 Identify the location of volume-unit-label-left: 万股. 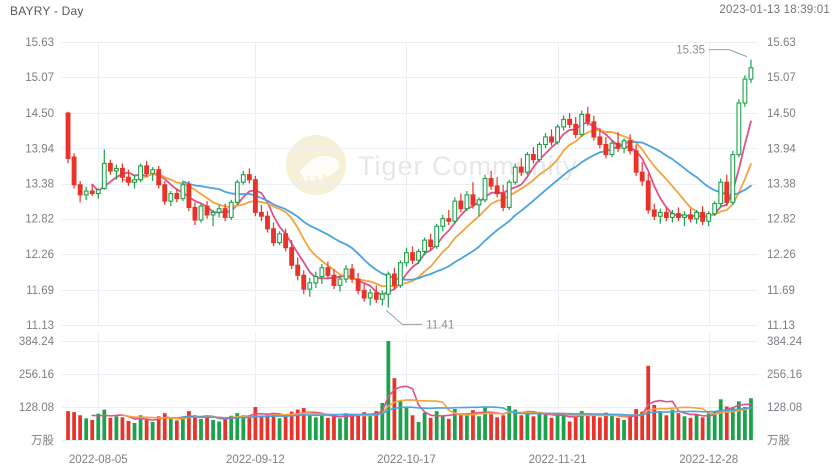
(42, 440).